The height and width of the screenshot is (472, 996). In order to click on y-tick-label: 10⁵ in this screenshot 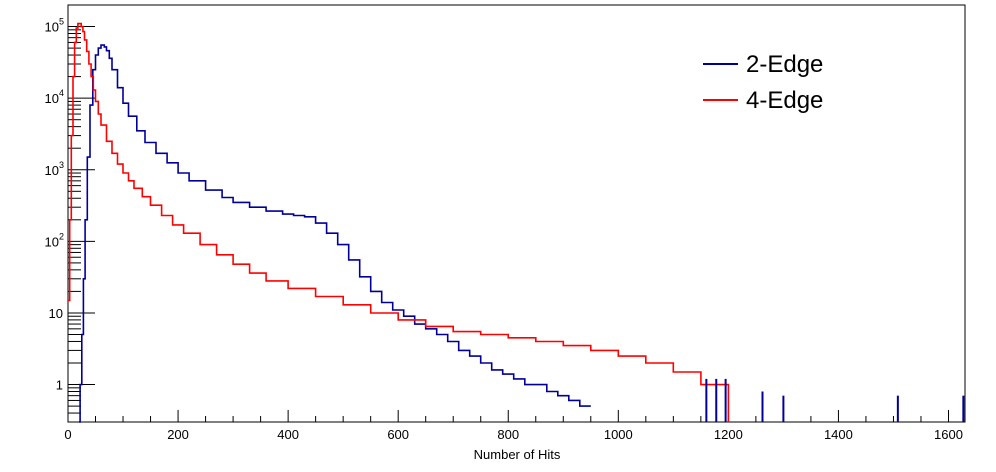, I will do `click(54, 26)`.